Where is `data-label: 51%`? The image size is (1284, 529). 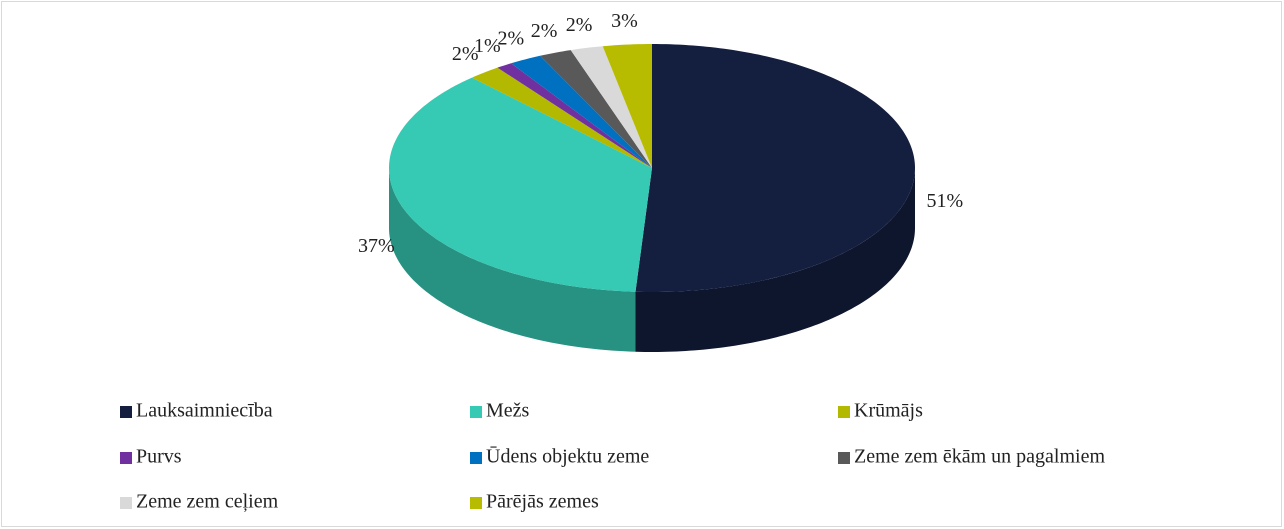 data-label: 51% is located at coordinates (945, 201).